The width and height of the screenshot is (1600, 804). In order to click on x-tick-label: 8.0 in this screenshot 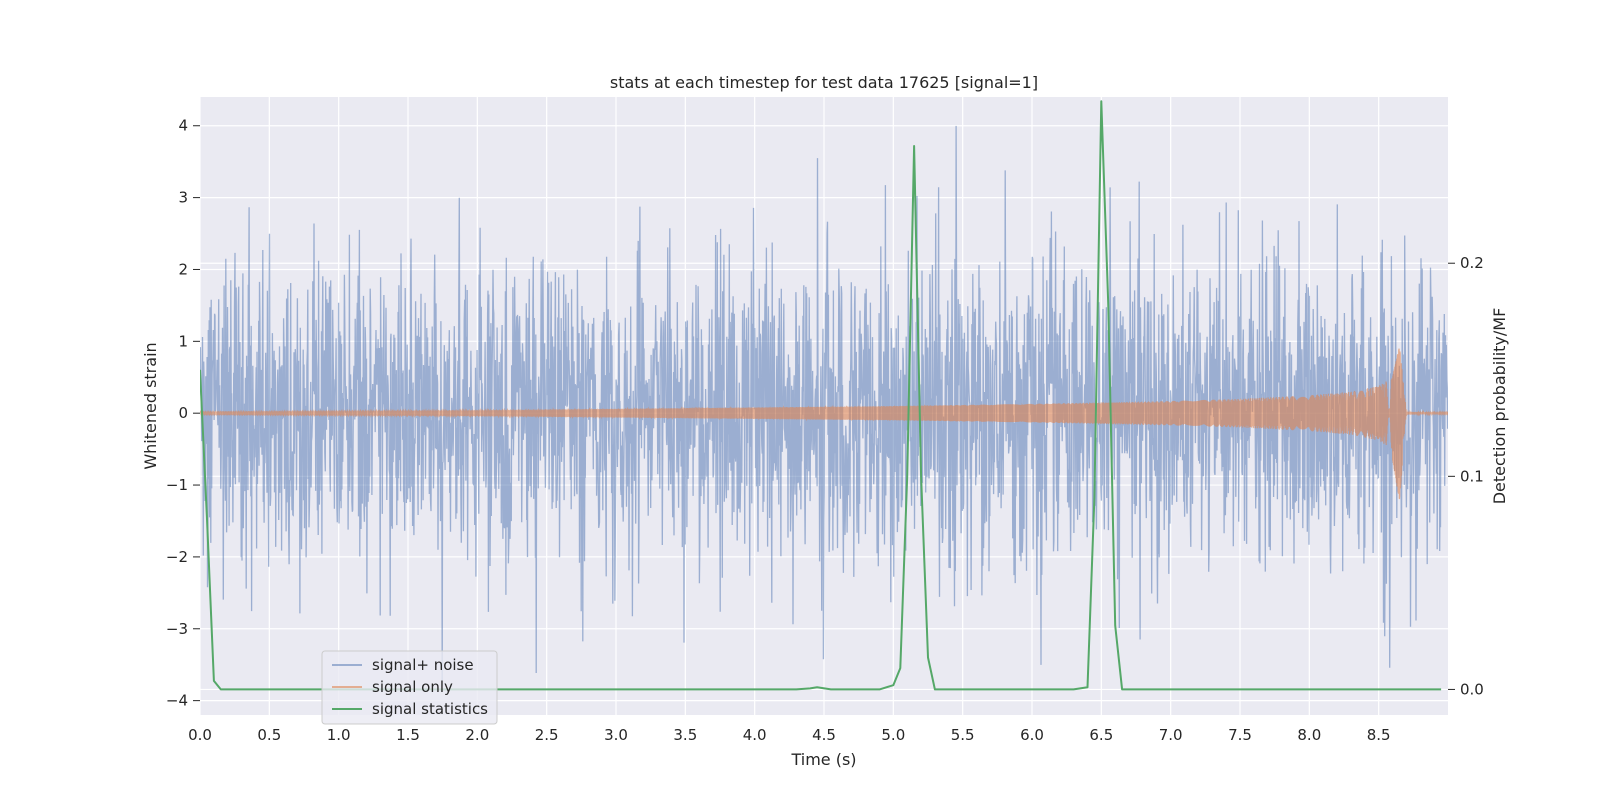, I will do `click(1309, 735)`.